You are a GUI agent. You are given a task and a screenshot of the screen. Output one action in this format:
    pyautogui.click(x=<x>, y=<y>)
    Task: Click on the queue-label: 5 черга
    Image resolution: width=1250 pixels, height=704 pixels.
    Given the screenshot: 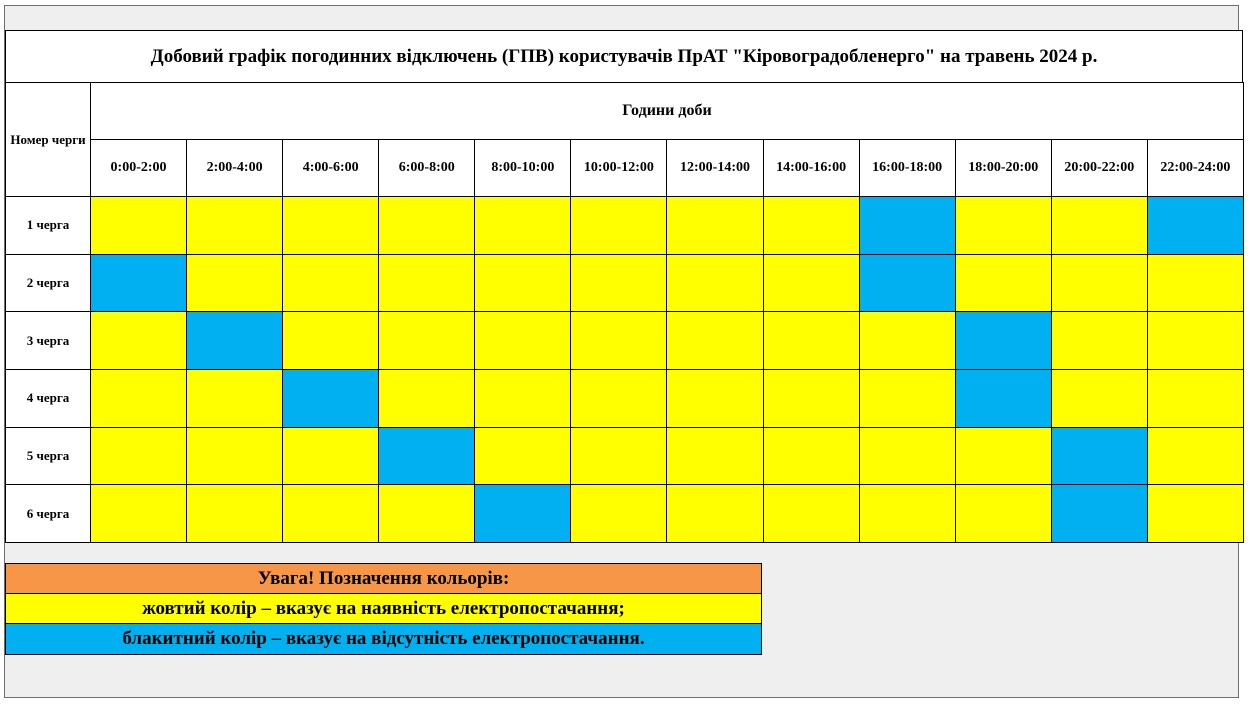 What is the action you would take?
    pyautogui.click(x=48, y=456)
    